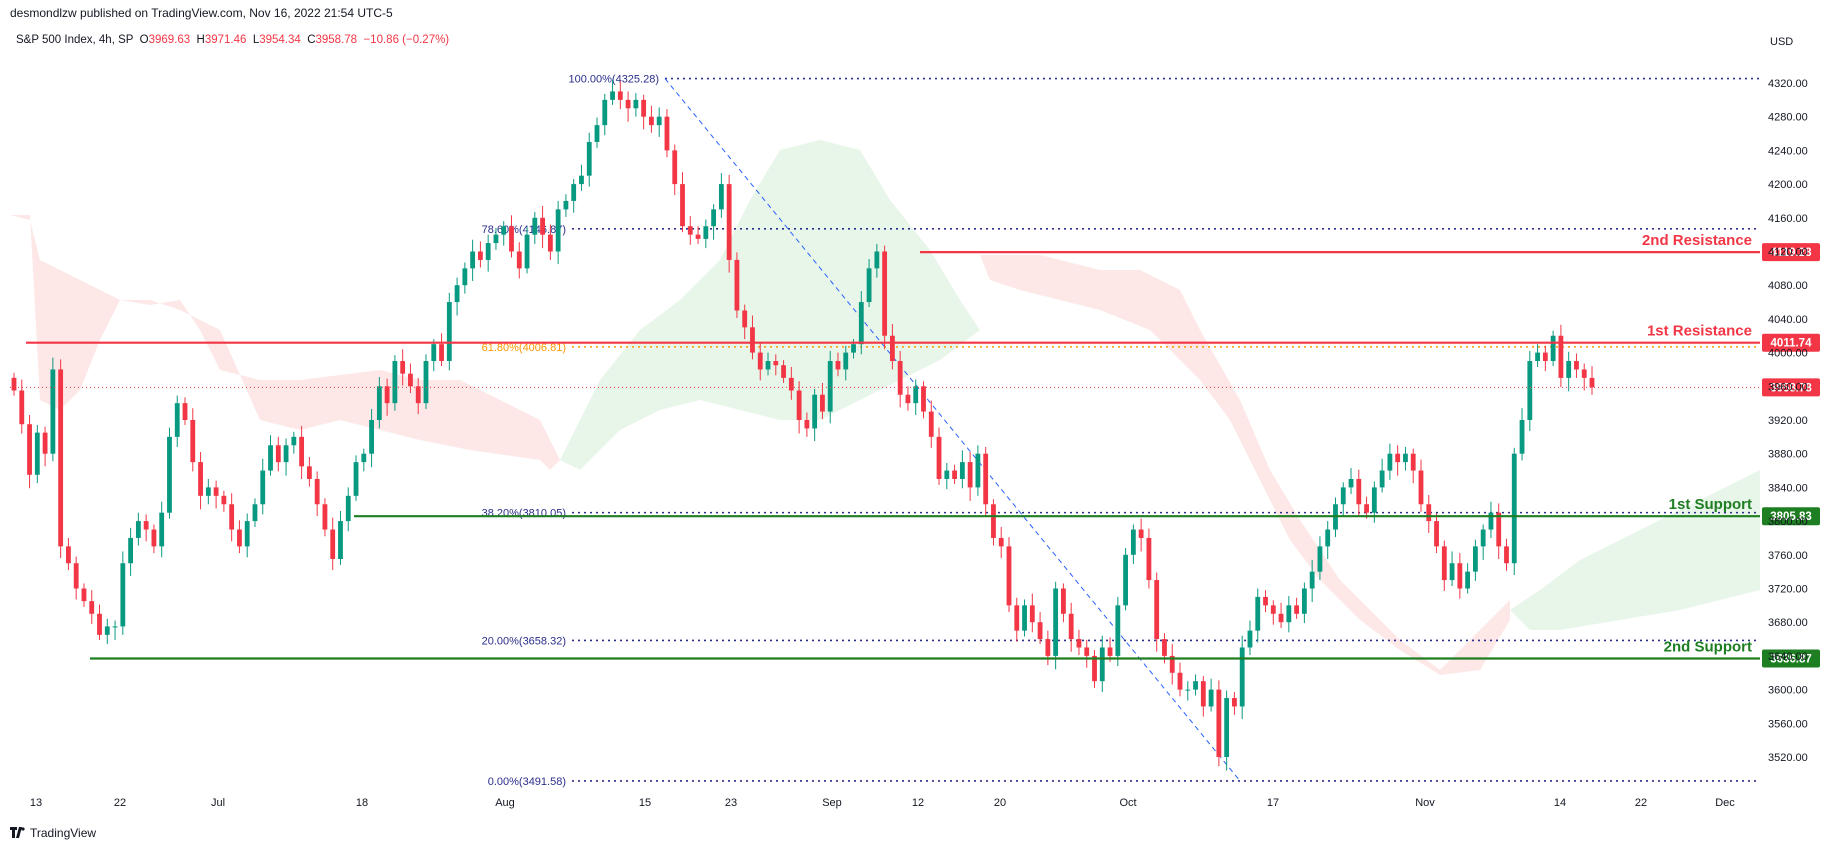  What do you see at coordinates (1560, 803) in the screenshot?
I see `x-tick-label: 14` at bounding box center [1560, 803].